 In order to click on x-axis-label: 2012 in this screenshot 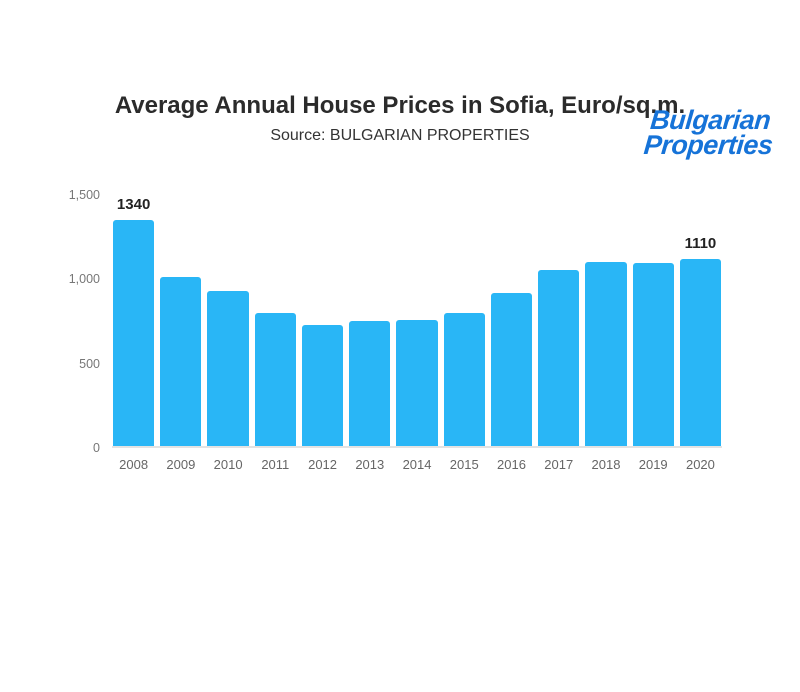, I will do `click(323, 464)`.